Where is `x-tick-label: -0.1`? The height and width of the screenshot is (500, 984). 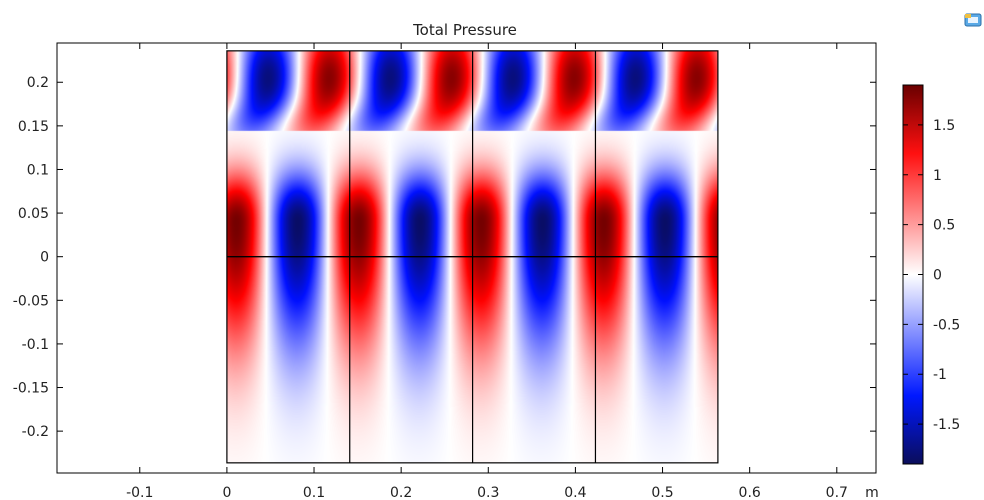 x-tick-label: -0.1 is located at coordinates (139, 492).